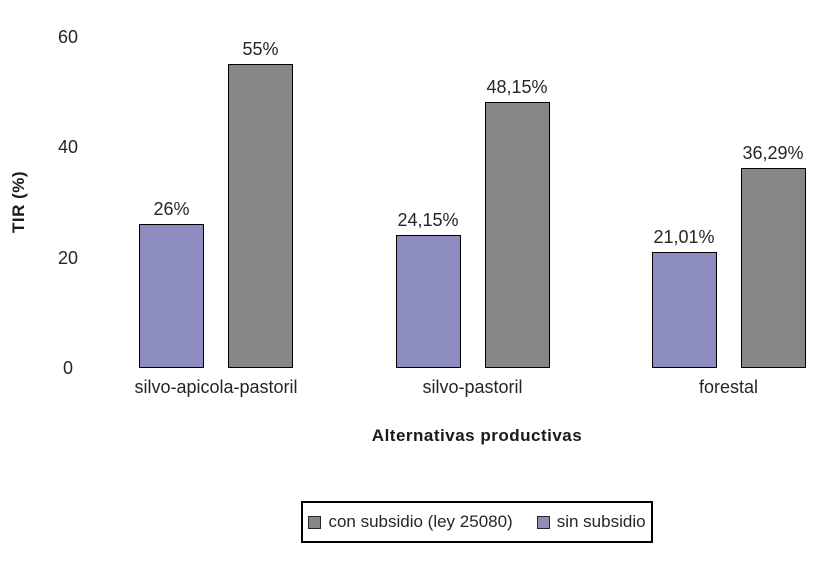  Describe the element at coordinates (773, 268) in the screenshot. I see `bar-con-subsidio-ley-25080--2` at that location.